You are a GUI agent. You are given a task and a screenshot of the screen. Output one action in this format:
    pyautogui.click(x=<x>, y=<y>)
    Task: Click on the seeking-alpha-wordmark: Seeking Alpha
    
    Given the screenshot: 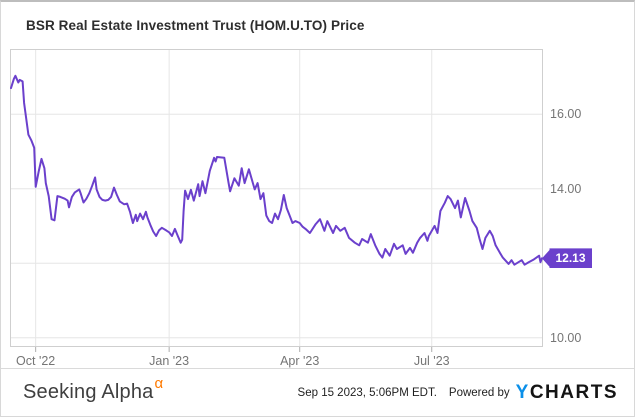 What is the action you would take?
    pyautogui.click(x=88, y=392)
    